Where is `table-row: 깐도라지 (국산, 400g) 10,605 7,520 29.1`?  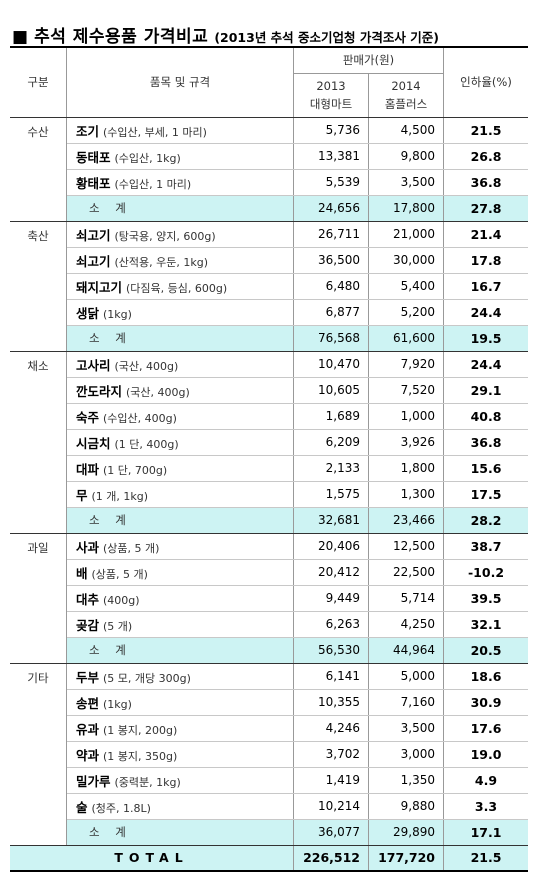 table-row: 깐도라지 (국산, 400g) 10,605 7,520 29.1 is located at coordinates (269, 390).